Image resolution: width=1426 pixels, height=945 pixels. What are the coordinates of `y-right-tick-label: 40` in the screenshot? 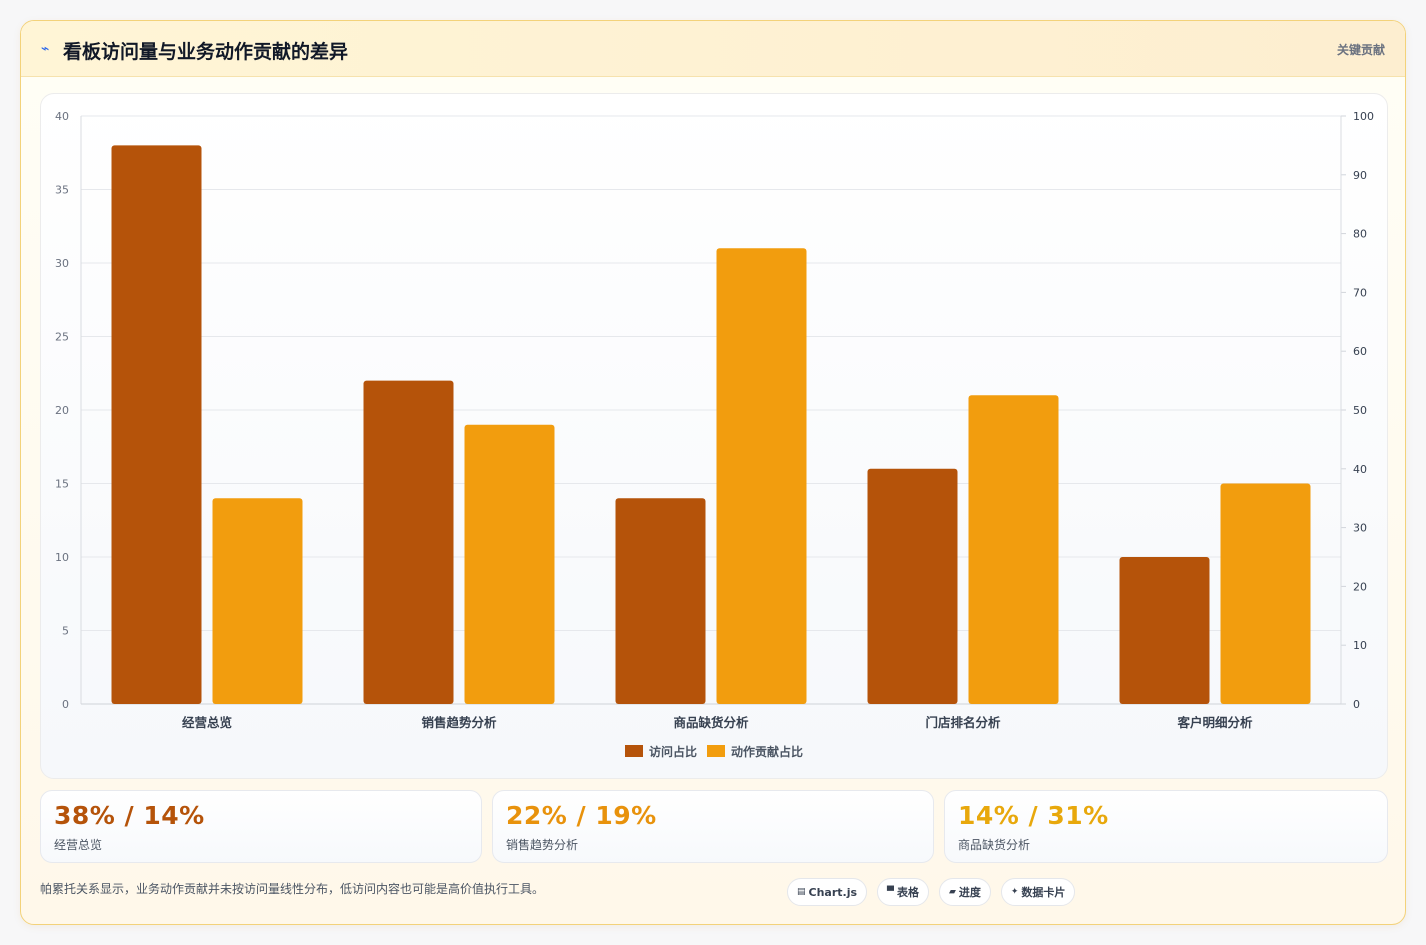 It's located at (1360, 469).